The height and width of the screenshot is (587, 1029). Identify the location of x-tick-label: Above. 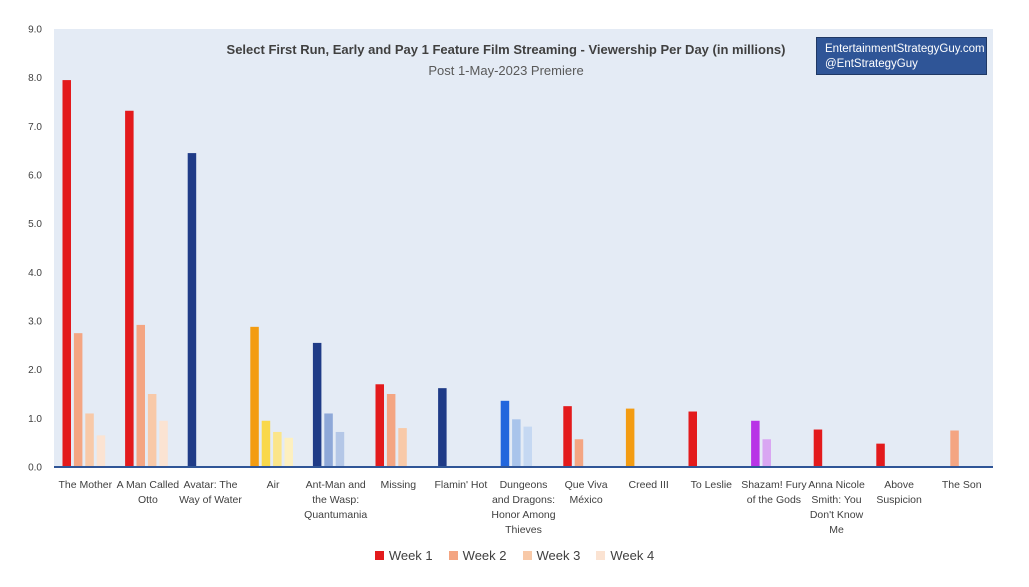
(899, 485).